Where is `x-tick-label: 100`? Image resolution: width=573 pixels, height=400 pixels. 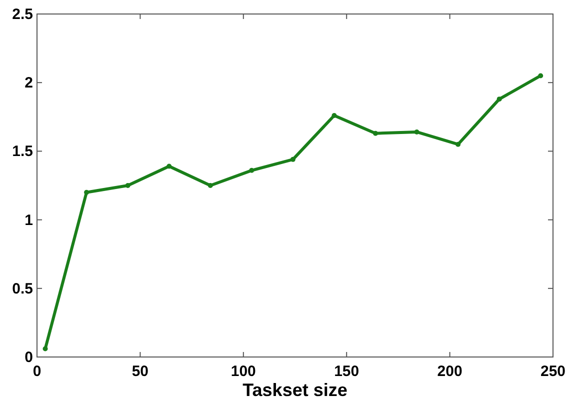 x-tick-label: 100 is located at coordinates (243, 371).